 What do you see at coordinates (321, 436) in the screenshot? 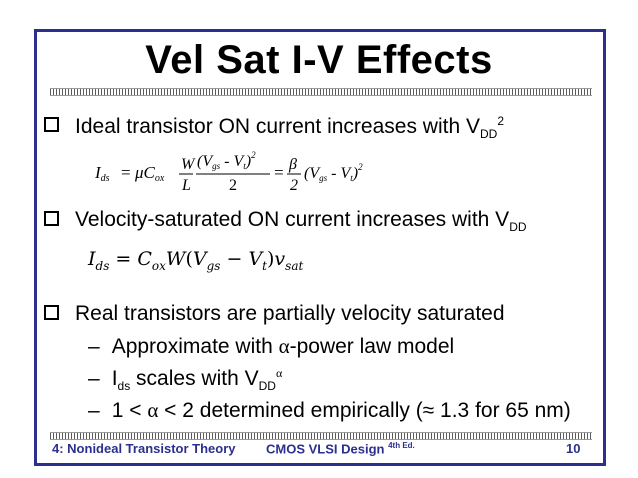
I see `footer-divider` at bounding box center [321, 436].